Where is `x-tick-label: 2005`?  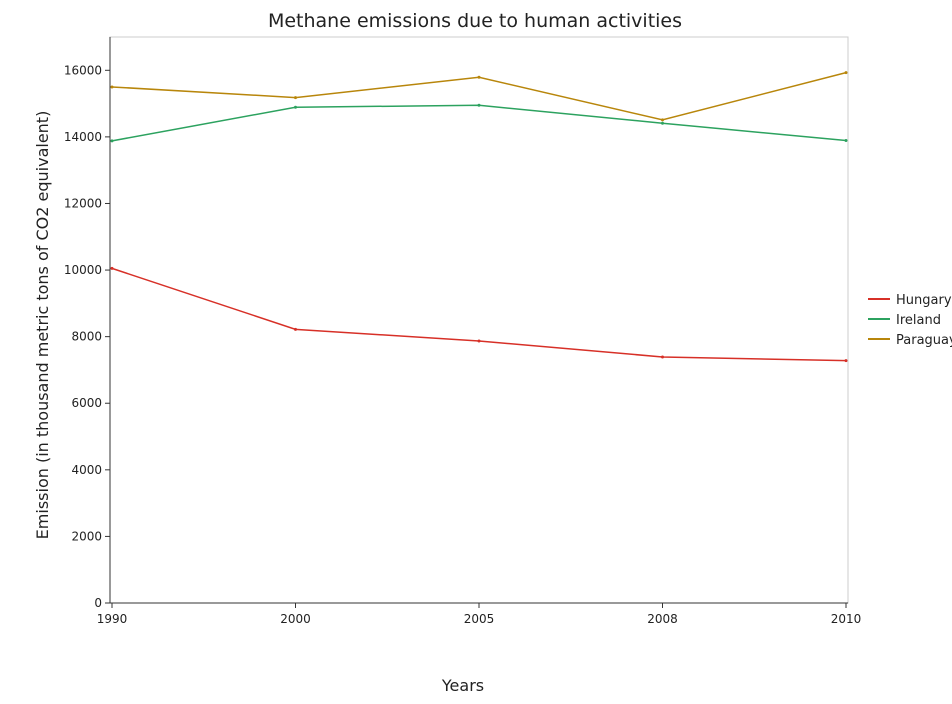
x-tick-label: 2005 is located at coordinates (479, 619).